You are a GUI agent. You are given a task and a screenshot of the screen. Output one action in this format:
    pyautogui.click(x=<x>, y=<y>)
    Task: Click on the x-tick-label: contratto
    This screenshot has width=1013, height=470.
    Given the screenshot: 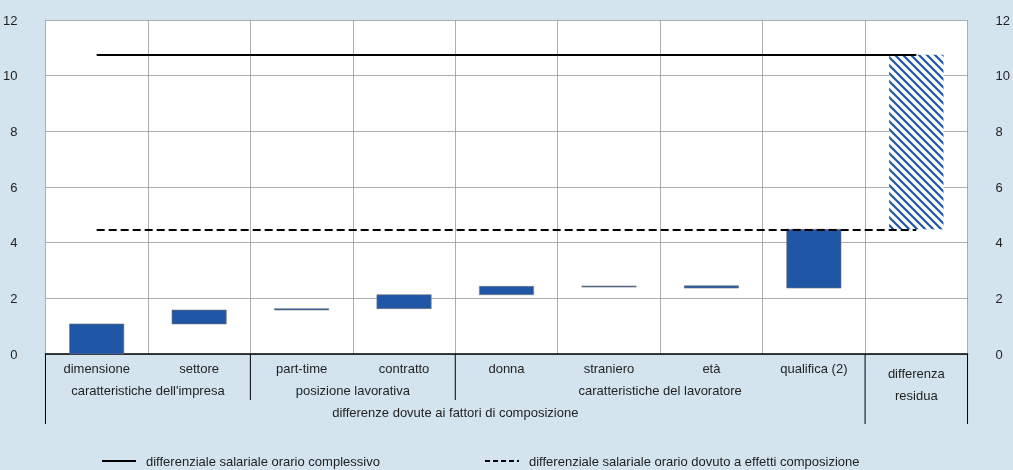 What is the action you would take?
    pyautogui.click(x=404, y=368)
    